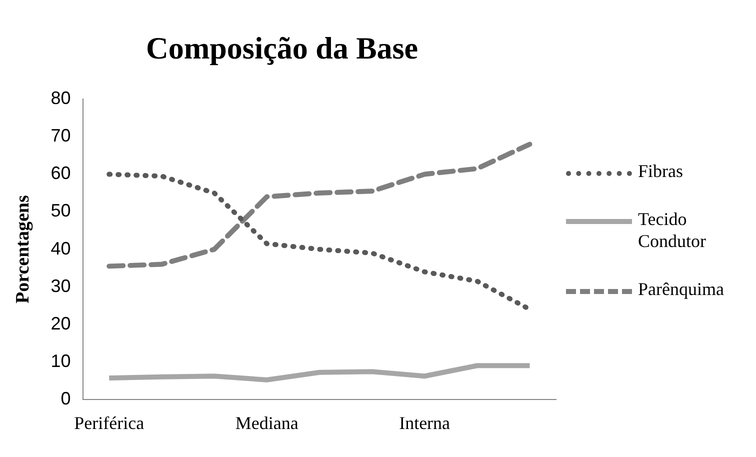 This screenshot has width=756, height=457. Describe the element at coordinates (282, 48) in the screenshot. I see `chart-title: Composição da Base` at that location.